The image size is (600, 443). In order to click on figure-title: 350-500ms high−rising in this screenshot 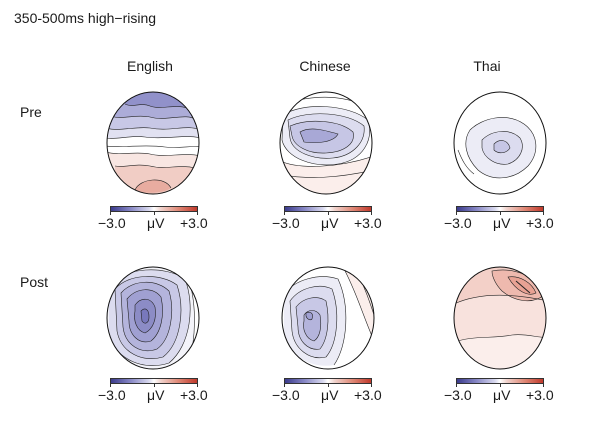, I will do `click(85, 18)`.